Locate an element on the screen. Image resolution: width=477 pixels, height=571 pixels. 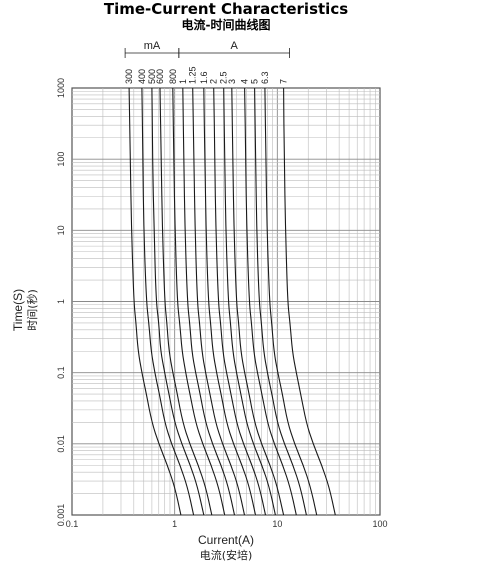
rating-label: 6.3 is located at coordinates (265, 77).